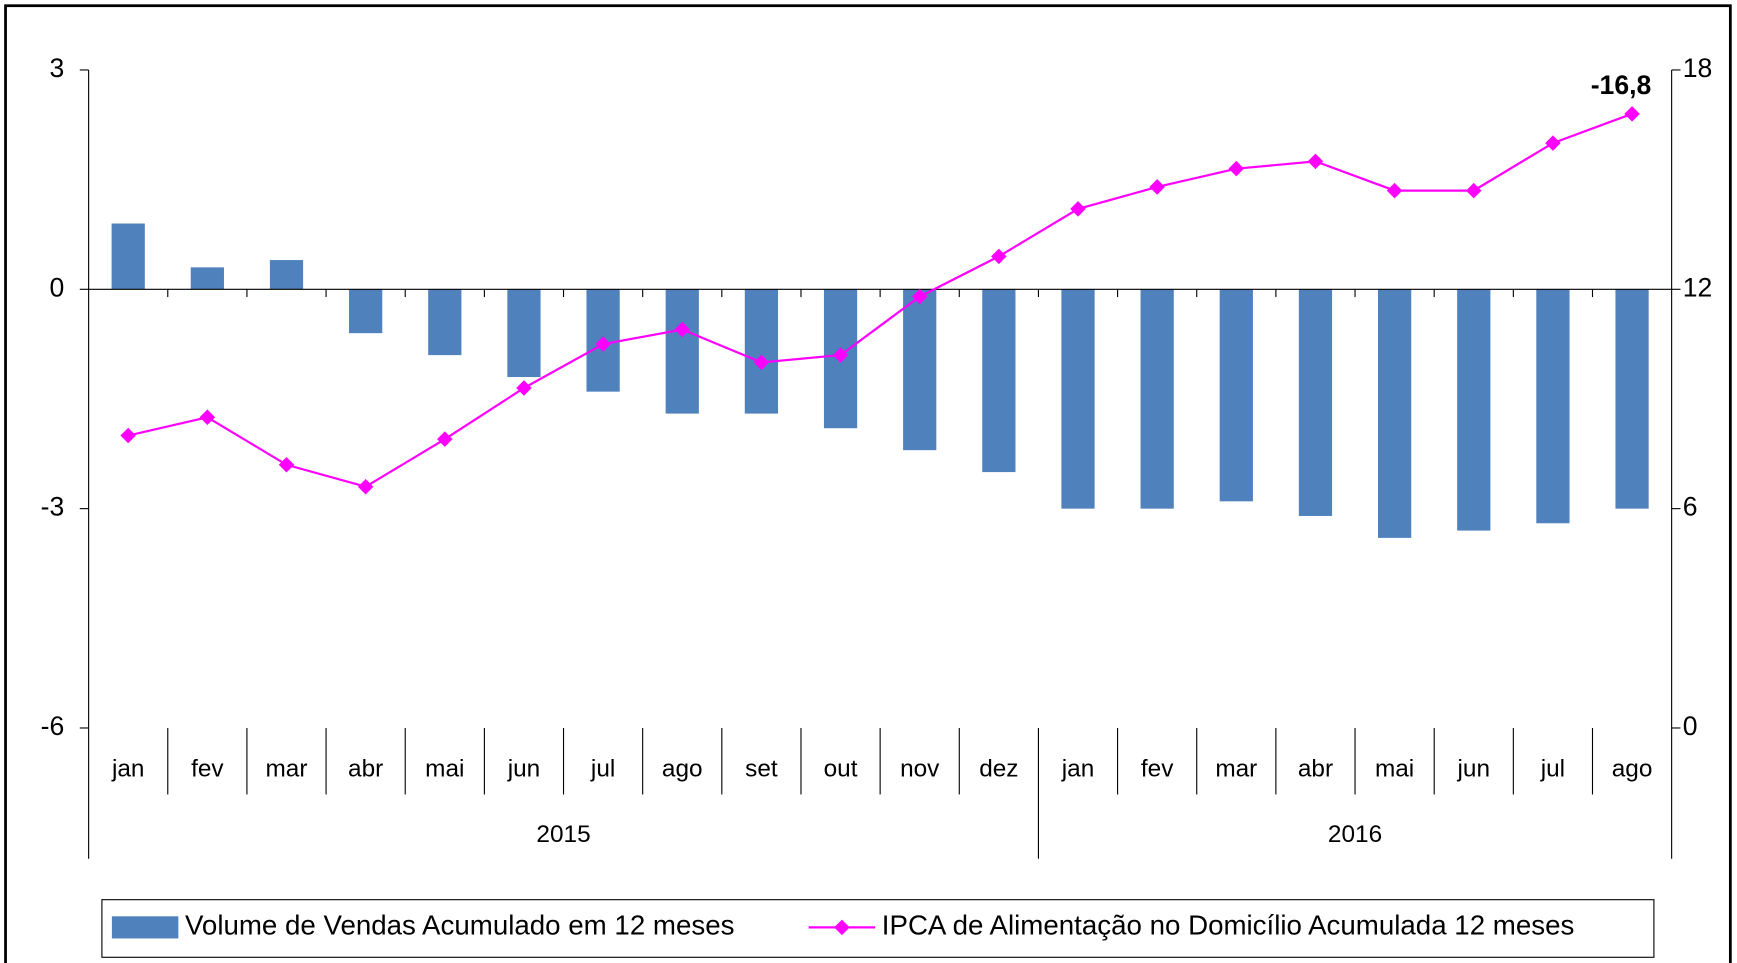  Describe the element at coordinates (1690, 726) in the screenshot. I see `y2-tick-label: 0` at that location.